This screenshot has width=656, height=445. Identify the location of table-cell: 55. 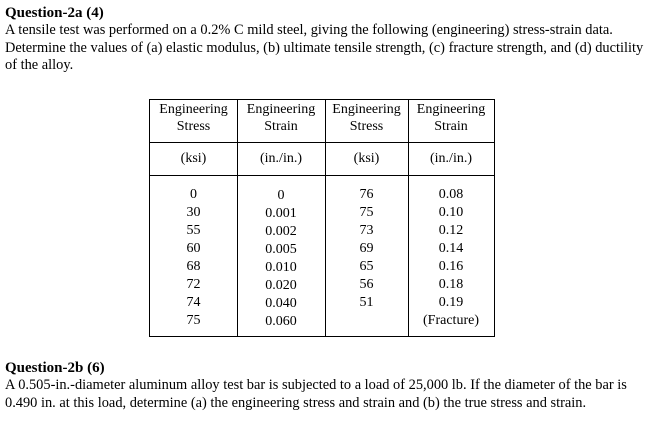
(193, 230).